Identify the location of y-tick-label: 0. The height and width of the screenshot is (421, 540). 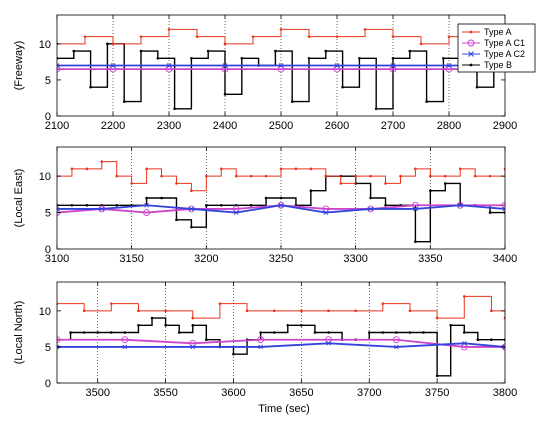
(48, 384).